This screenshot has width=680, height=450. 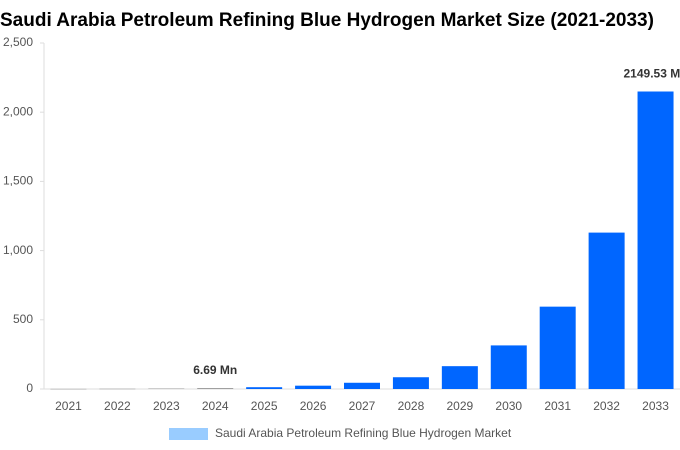 I want to click on y-tick-label: 1,000, so click(x=18, y=250).